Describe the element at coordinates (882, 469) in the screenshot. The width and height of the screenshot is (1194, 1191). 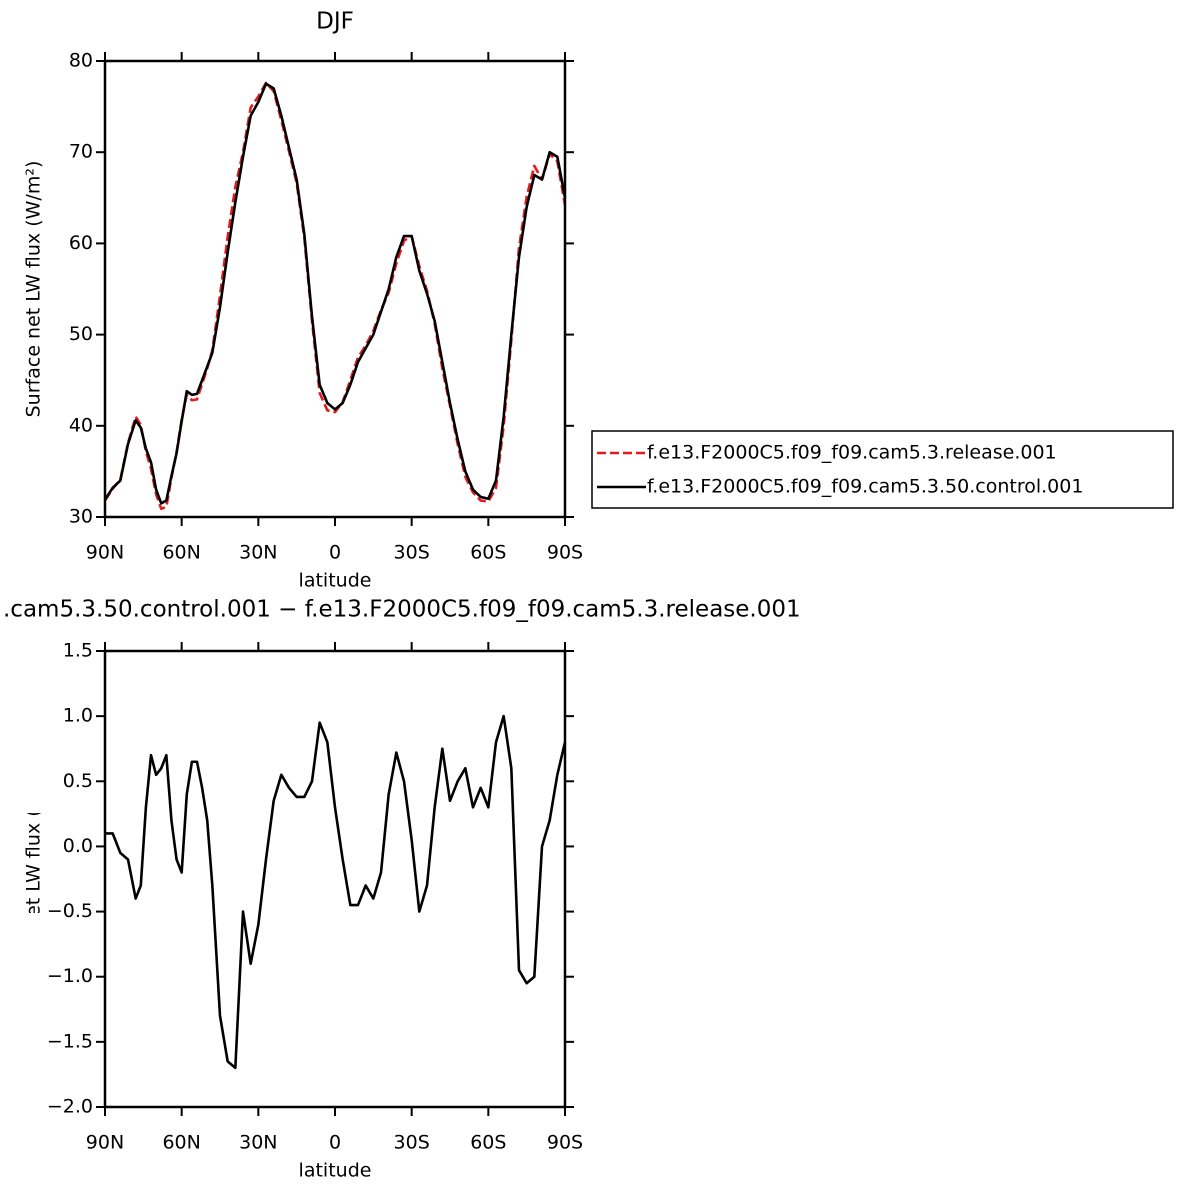
I see `legend-box` at that location.